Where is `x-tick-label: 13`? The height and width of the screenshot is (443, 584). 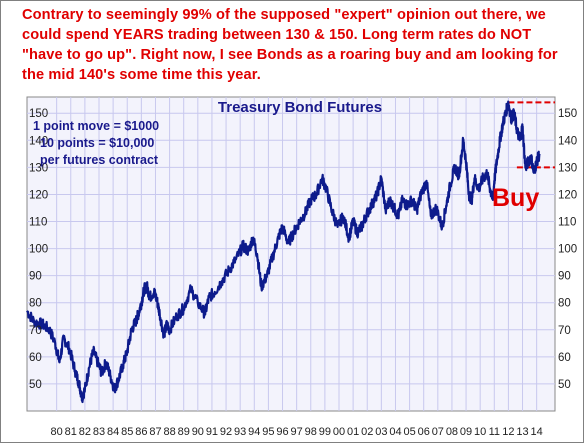
x-tick-label: 13 is located at coordinates (522, 432).